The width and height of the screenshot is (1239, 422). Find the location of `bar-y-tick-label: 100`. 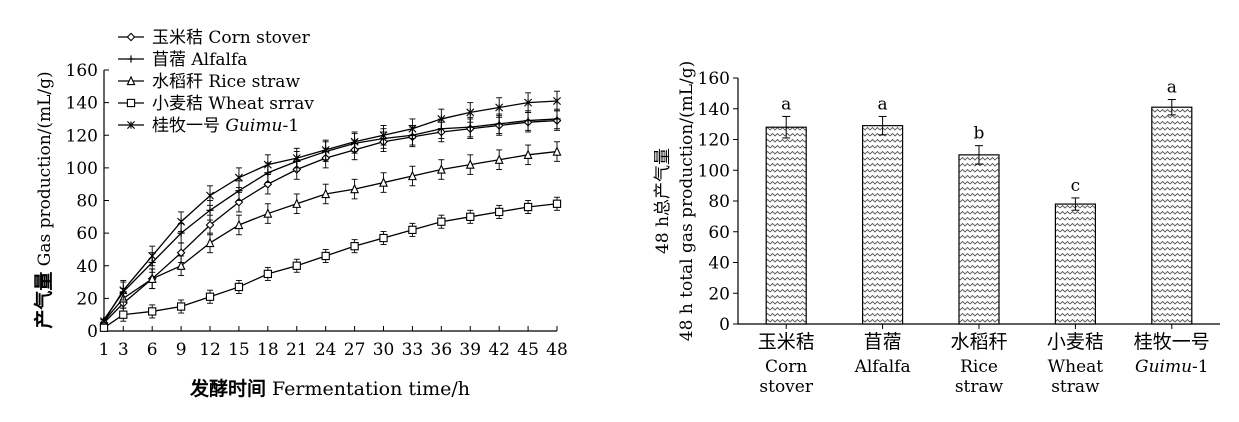

bar-y-tick-label: 100 is located at coordinates (714, 171).